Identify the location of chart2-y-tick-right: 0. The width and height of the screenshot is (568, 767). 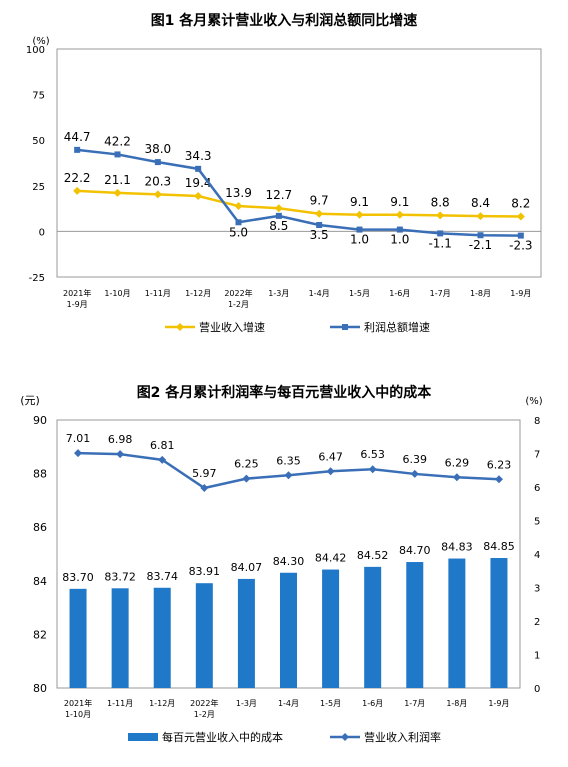
(537, 689).